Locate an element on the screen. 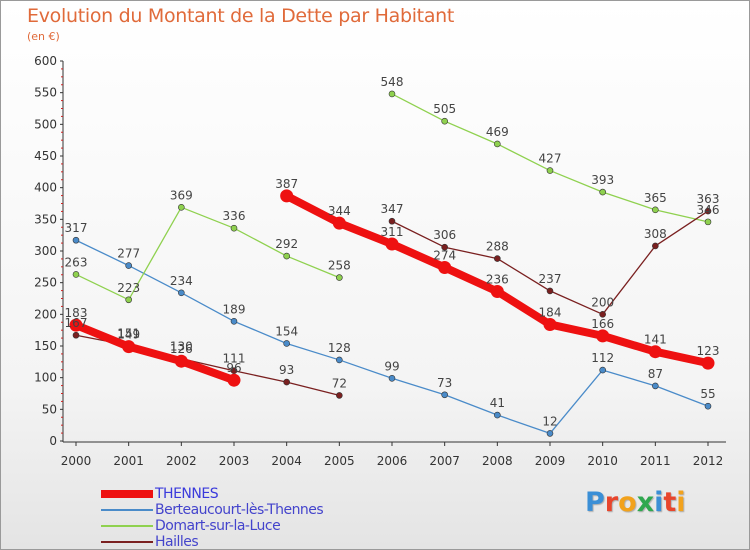 This screenshot has height=550, width=750. logo-letter: t is located at coordinates (670, 502).